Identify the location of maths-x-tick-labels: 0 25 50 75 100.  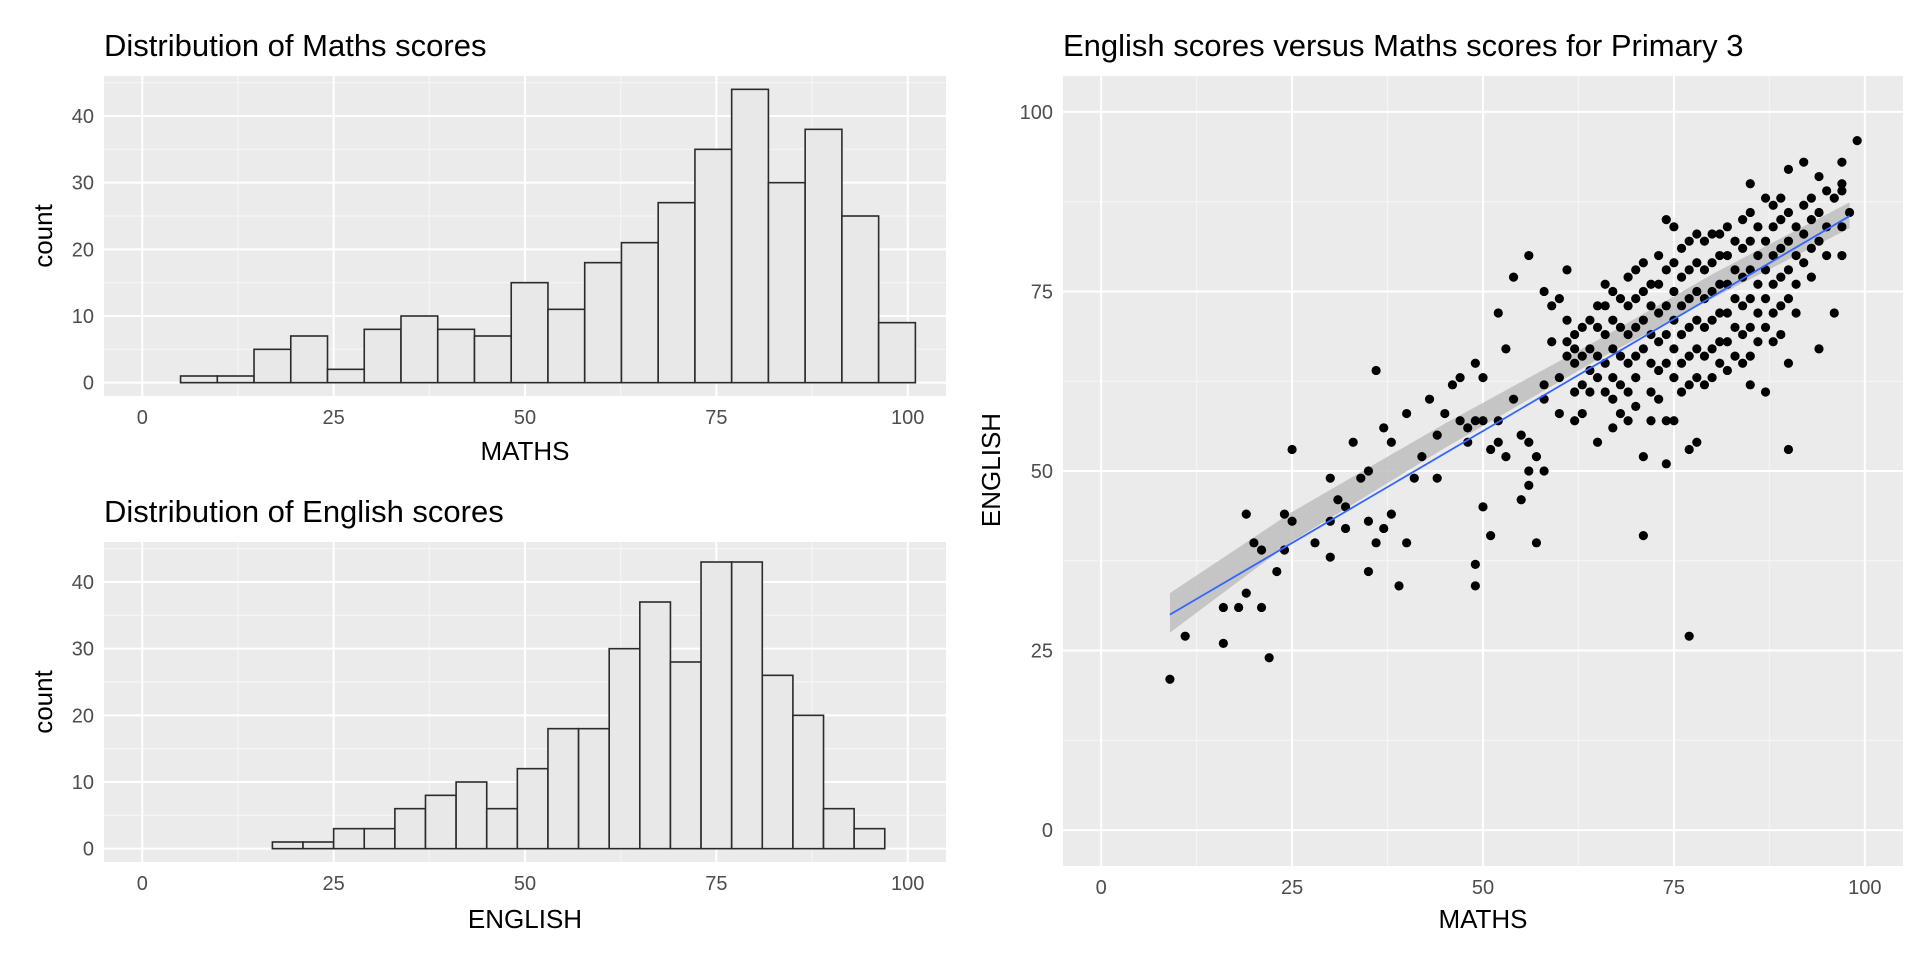
(531, 418).